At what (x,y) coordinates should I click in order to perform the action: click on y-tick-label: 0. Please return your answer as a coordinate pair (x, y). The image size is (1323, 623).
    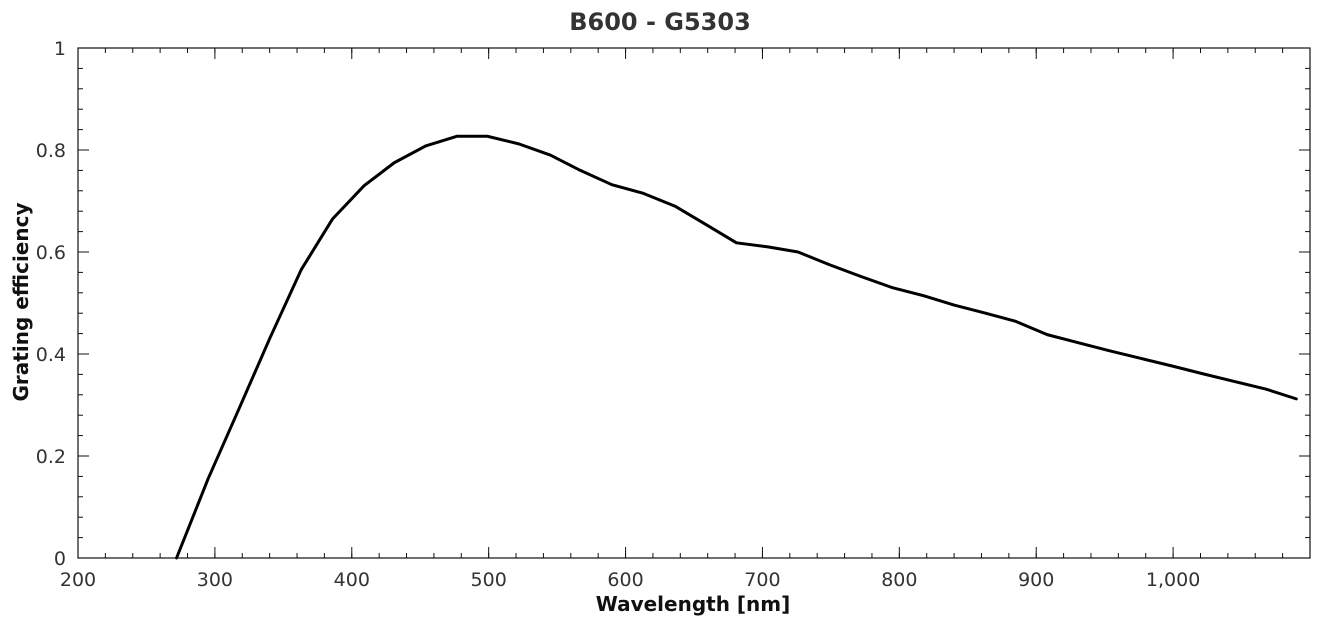
    Looking at the image, I should click on (60, 559).